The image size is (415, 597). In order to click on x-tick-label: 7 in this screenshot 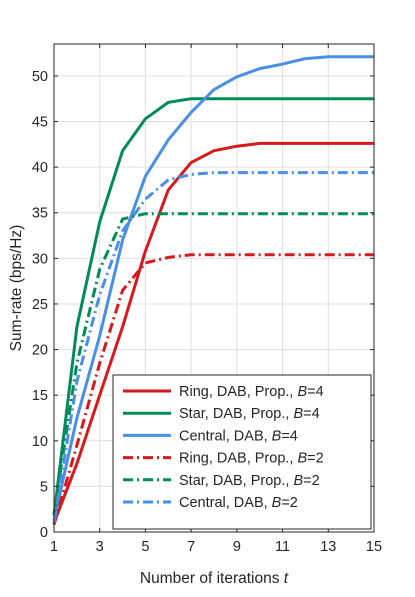, I will do `click(191, 547)`.